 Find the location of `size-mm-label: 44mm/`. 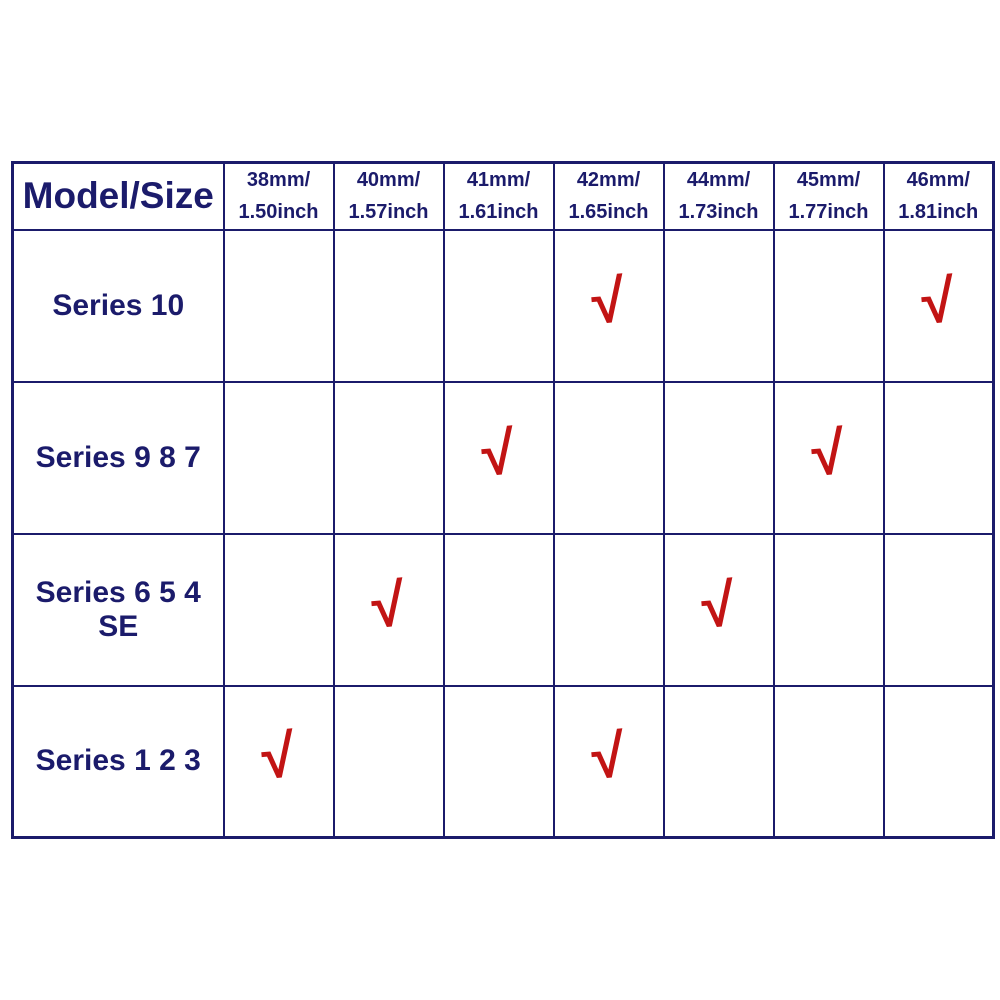

size-mm-label: 44mm/ is located at coordinates (718, 180).